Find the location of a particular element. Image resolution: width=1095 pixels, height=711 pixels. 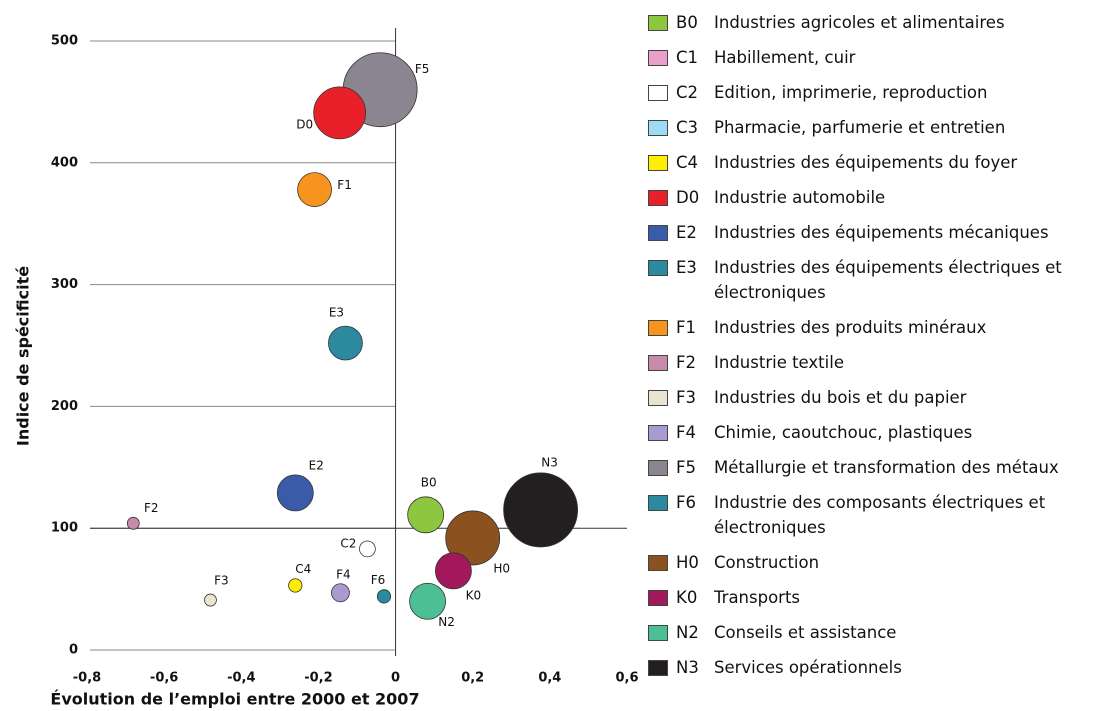

legend-item: B0 Industries agricoles et alimentaires is located at coordinates (868, 22).